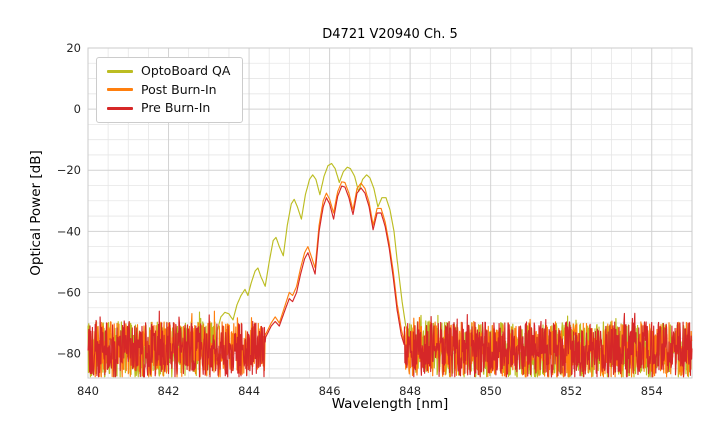  I want to click on x-tick-label: 846, so click(330, 391).